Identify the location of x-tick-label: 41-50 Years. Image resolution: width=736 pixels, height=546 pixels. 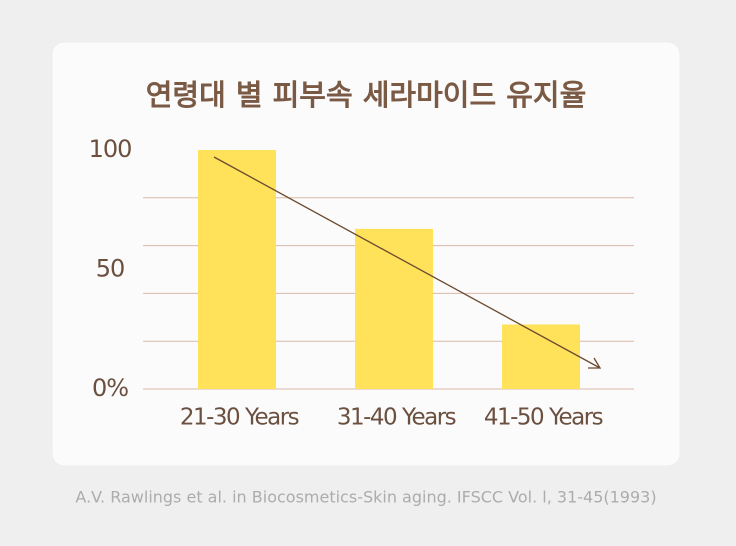
(543, 418).